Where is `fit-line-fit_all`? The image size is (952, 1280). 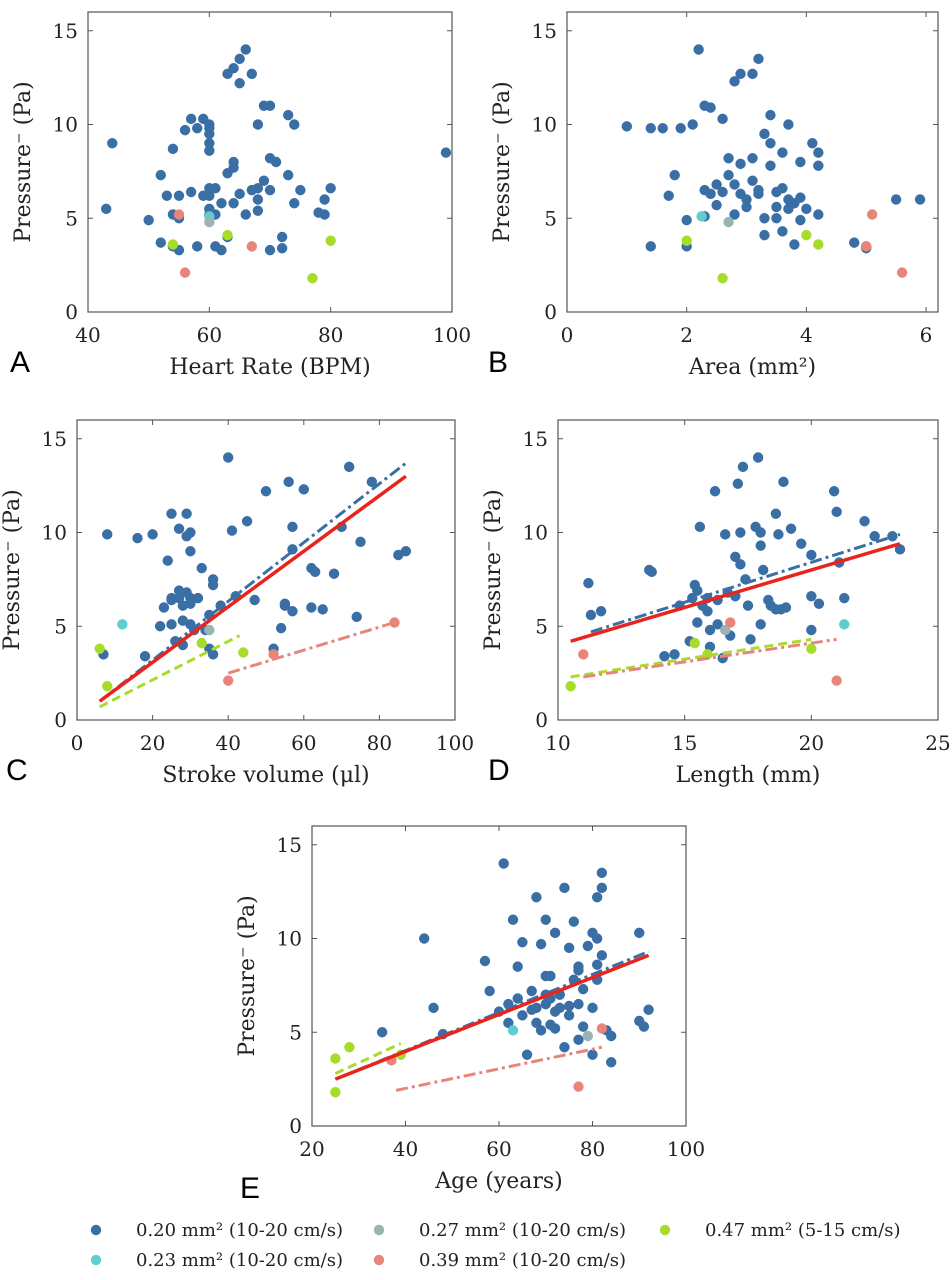
fit-line-fit_all is located at coordinates (492, 1017).